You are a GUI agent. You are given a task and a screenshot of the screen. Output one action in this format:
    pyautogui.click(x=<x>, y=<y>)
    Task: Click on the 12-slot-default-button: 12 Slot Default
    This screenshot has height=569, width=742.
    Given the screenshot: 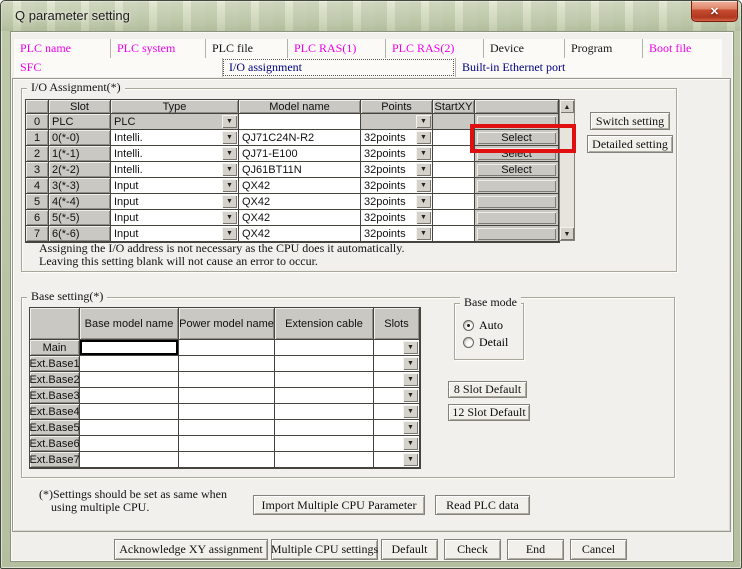 What is the action you would take?
    pyautogui.click(x=489, y=412)
    